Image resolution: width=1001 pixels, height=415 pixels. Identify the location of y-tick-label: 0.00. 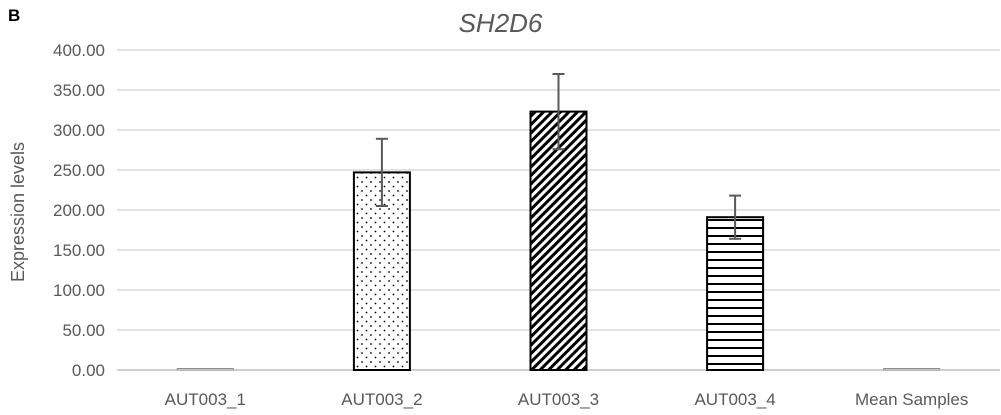
(88, 370).